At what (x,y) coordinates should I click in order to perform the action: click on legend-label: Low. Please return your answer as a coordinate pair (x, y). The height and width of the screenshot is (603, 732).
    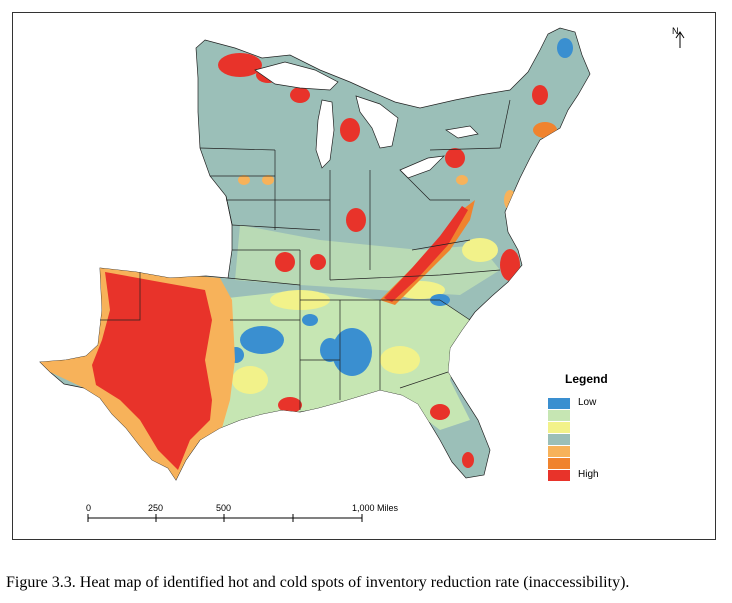
    Looking at the image, I should click on (587, 402).